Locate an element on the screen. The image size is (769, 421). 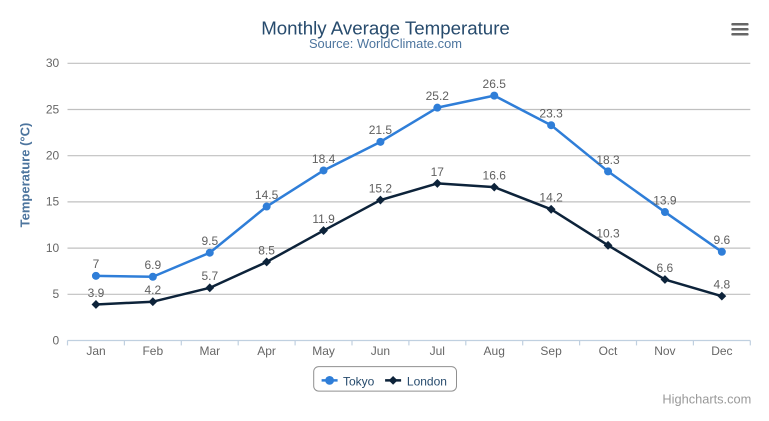
svg-text: 7 is located at coordinates (96, 264).